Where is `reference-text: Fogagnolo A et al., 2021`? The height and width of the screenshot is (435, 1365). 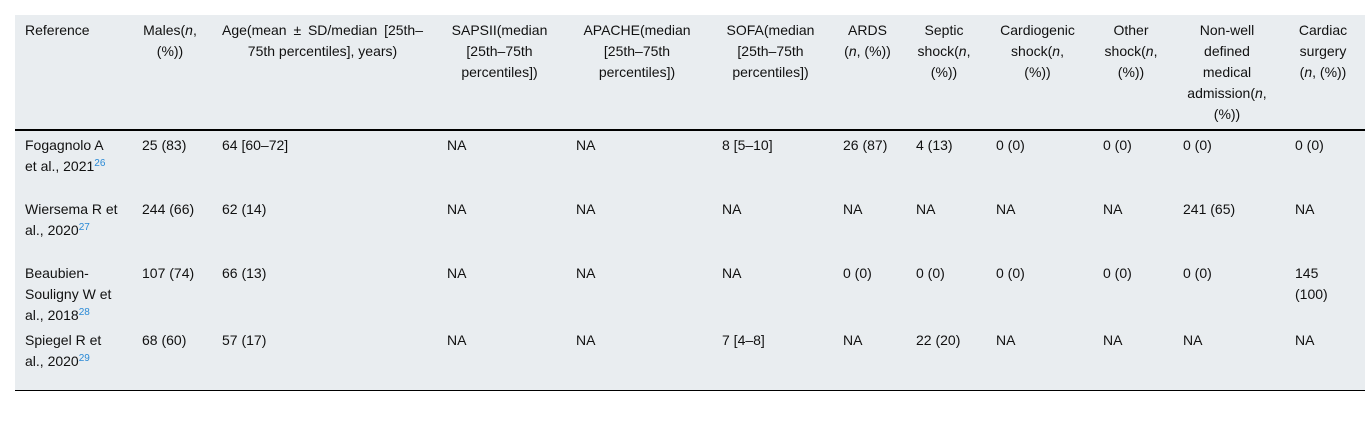 reference-text: Fogagnolo A et al., 2021 is located at coordinates (64, 155).